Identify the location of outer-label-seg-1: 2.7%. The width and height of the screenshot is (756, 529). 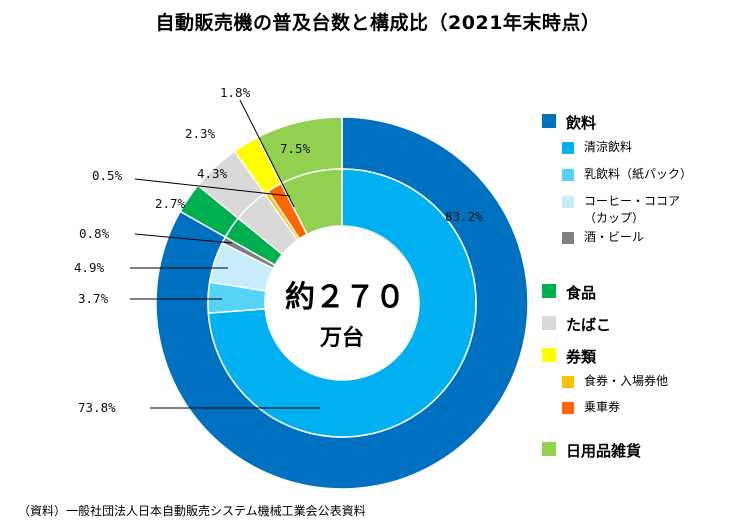
(170, 203).